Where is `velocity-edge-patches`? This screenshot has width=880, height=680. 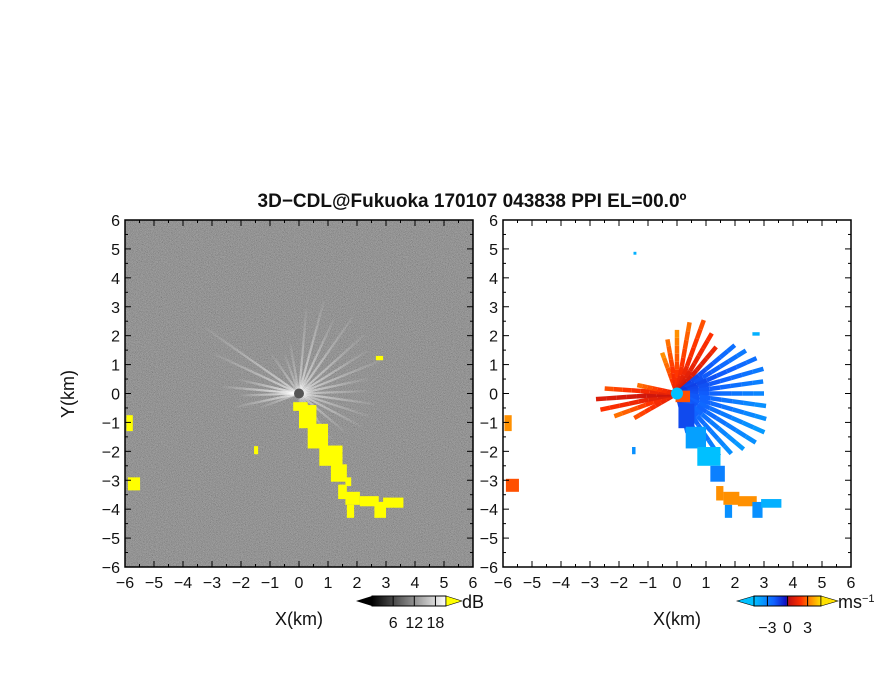
velocity-edge-patches is located at coordinates (643, 384).